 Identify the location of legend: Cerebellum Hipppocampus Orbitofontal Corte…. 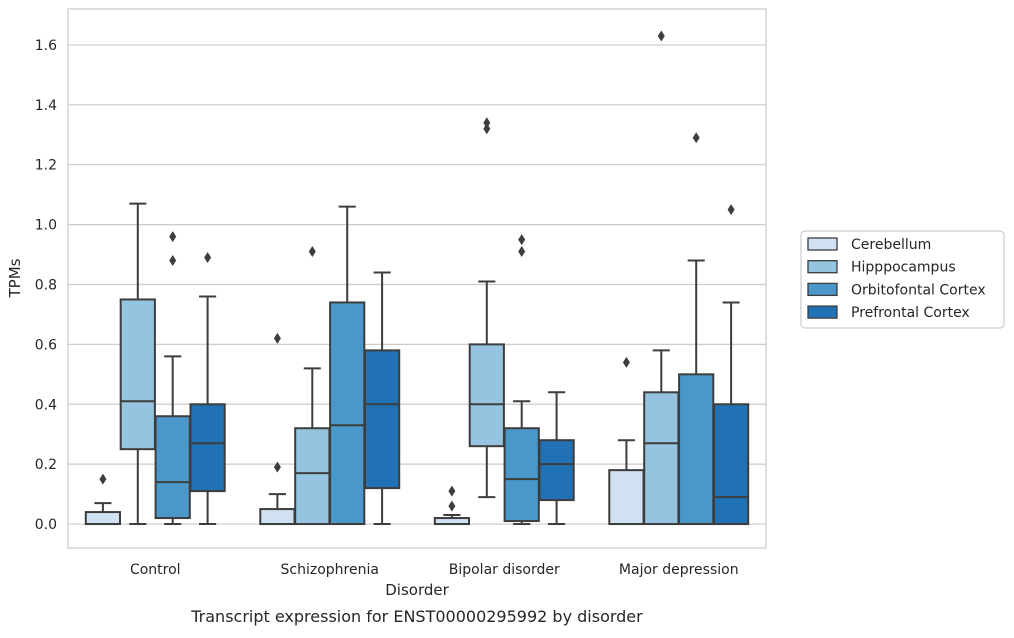
(902, 279).